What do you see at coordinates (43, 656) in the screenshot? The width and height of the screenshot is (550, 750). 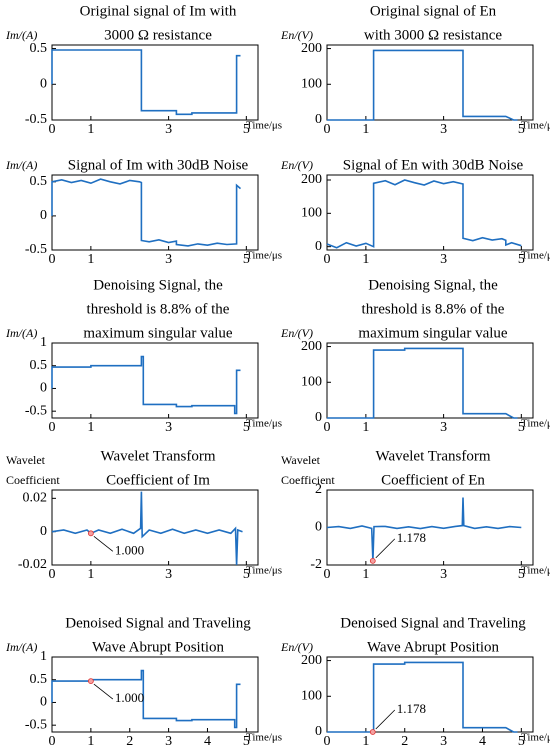 I see `y-tick-label: 1` at bounding box center [43, 656].